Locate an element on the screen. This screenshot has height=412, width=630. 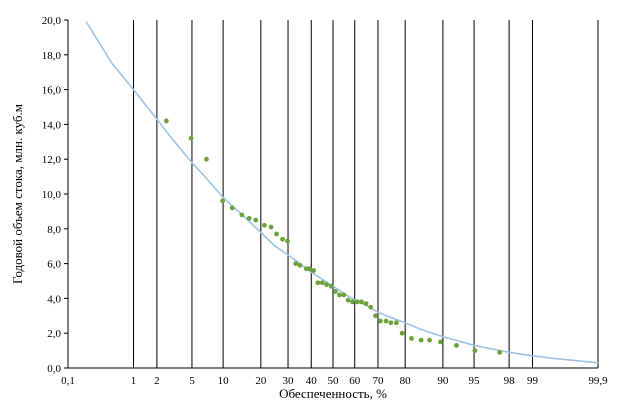
x-tick-label: 98 is located at coordinates (510, 381).